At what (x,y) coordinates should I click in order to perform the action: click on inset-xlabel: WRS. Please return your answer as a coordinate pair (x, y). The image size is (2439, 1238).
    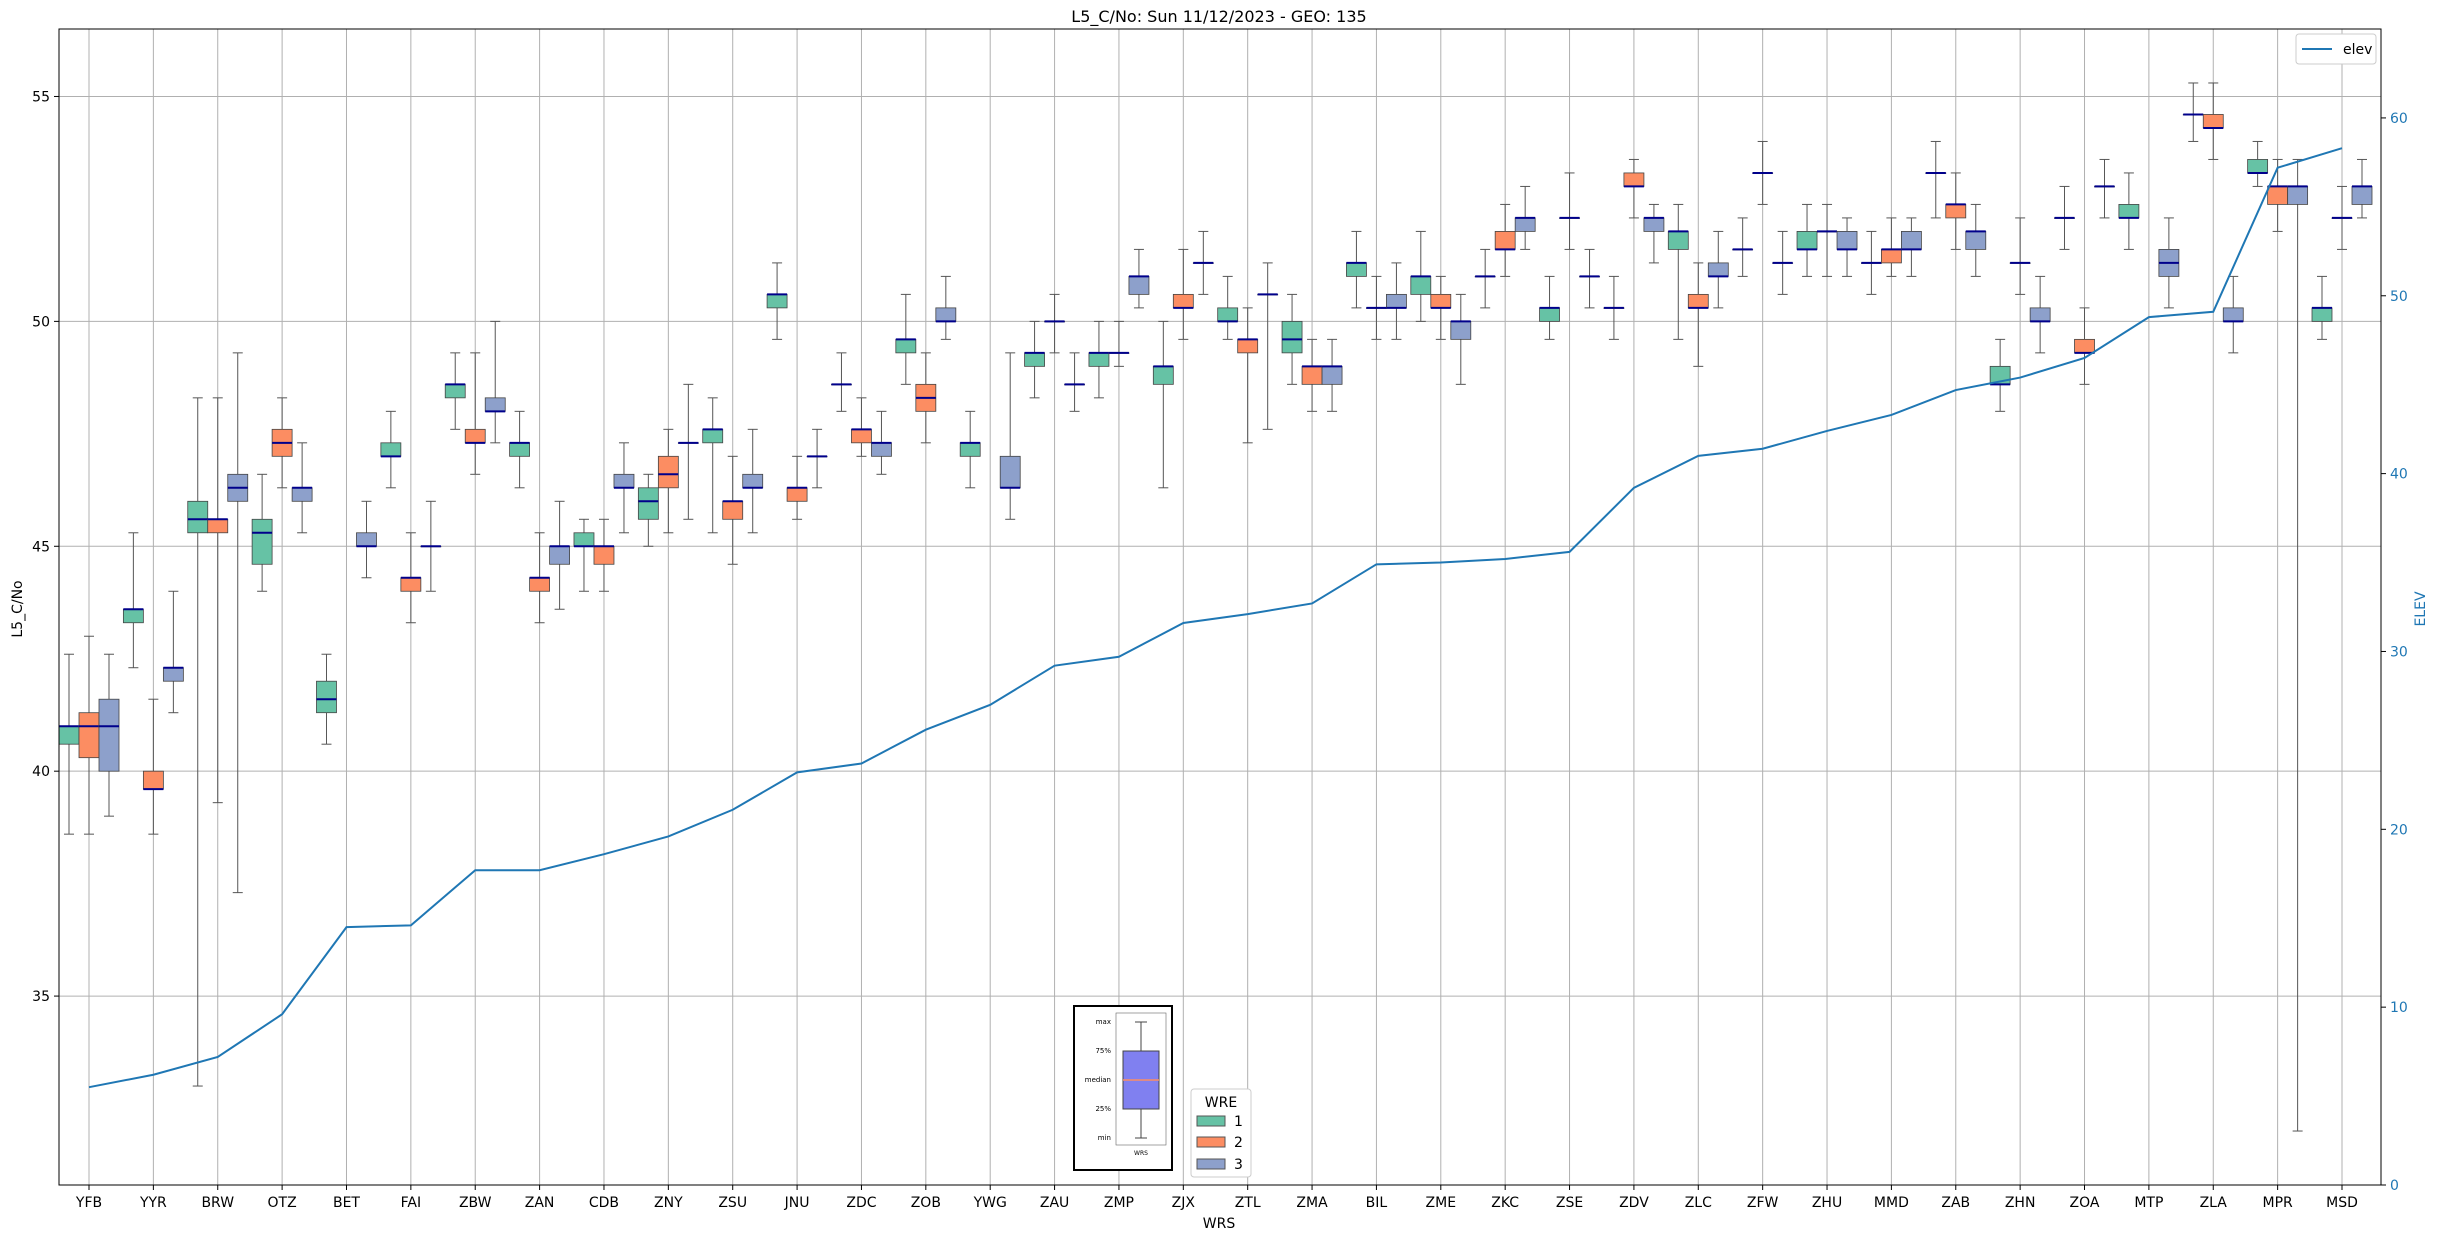
    Looking at the image, I should click on (1141, 1153).